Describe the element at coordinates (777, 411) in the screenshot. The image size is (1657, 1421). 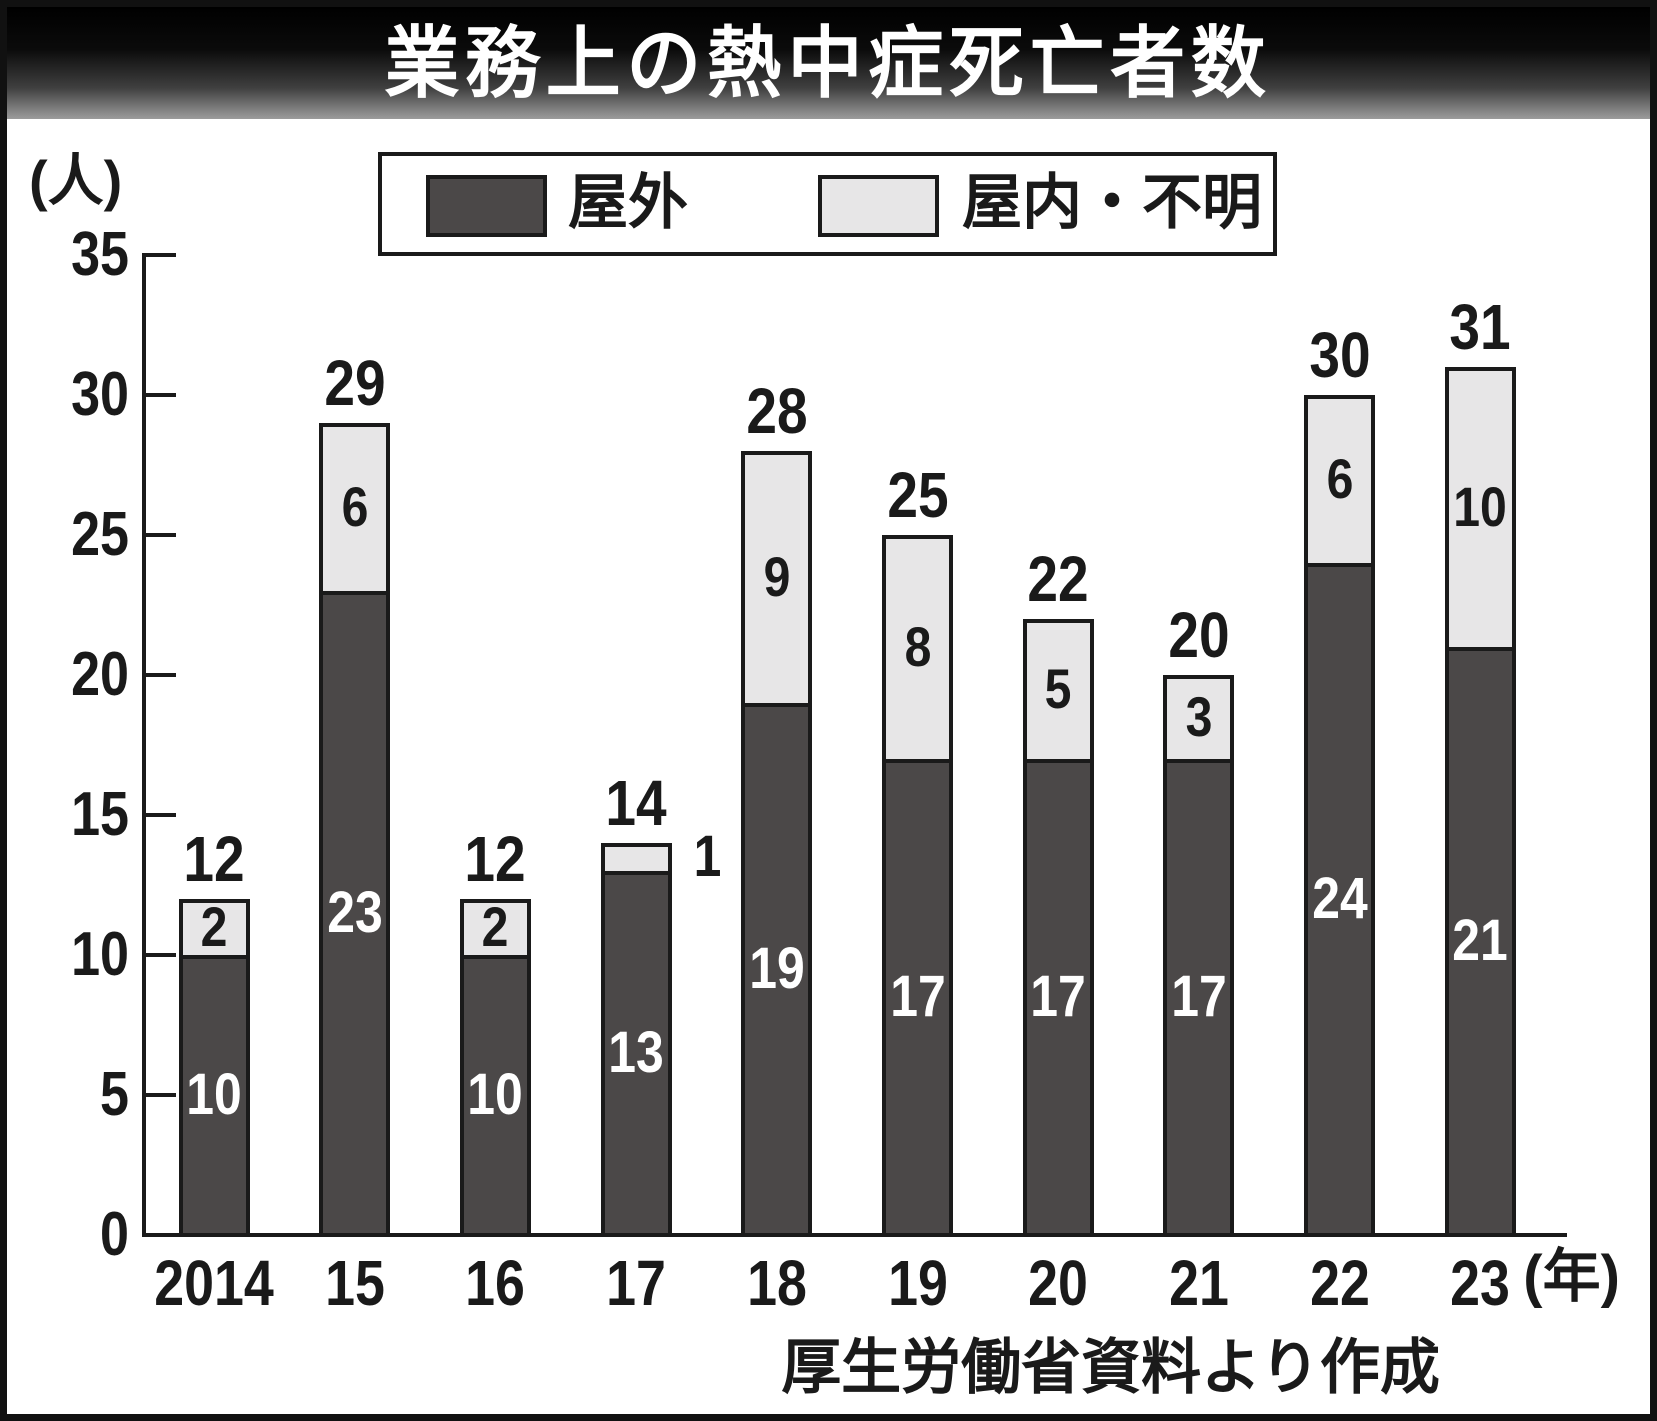
I see `bar-total-label: 28` at that location.